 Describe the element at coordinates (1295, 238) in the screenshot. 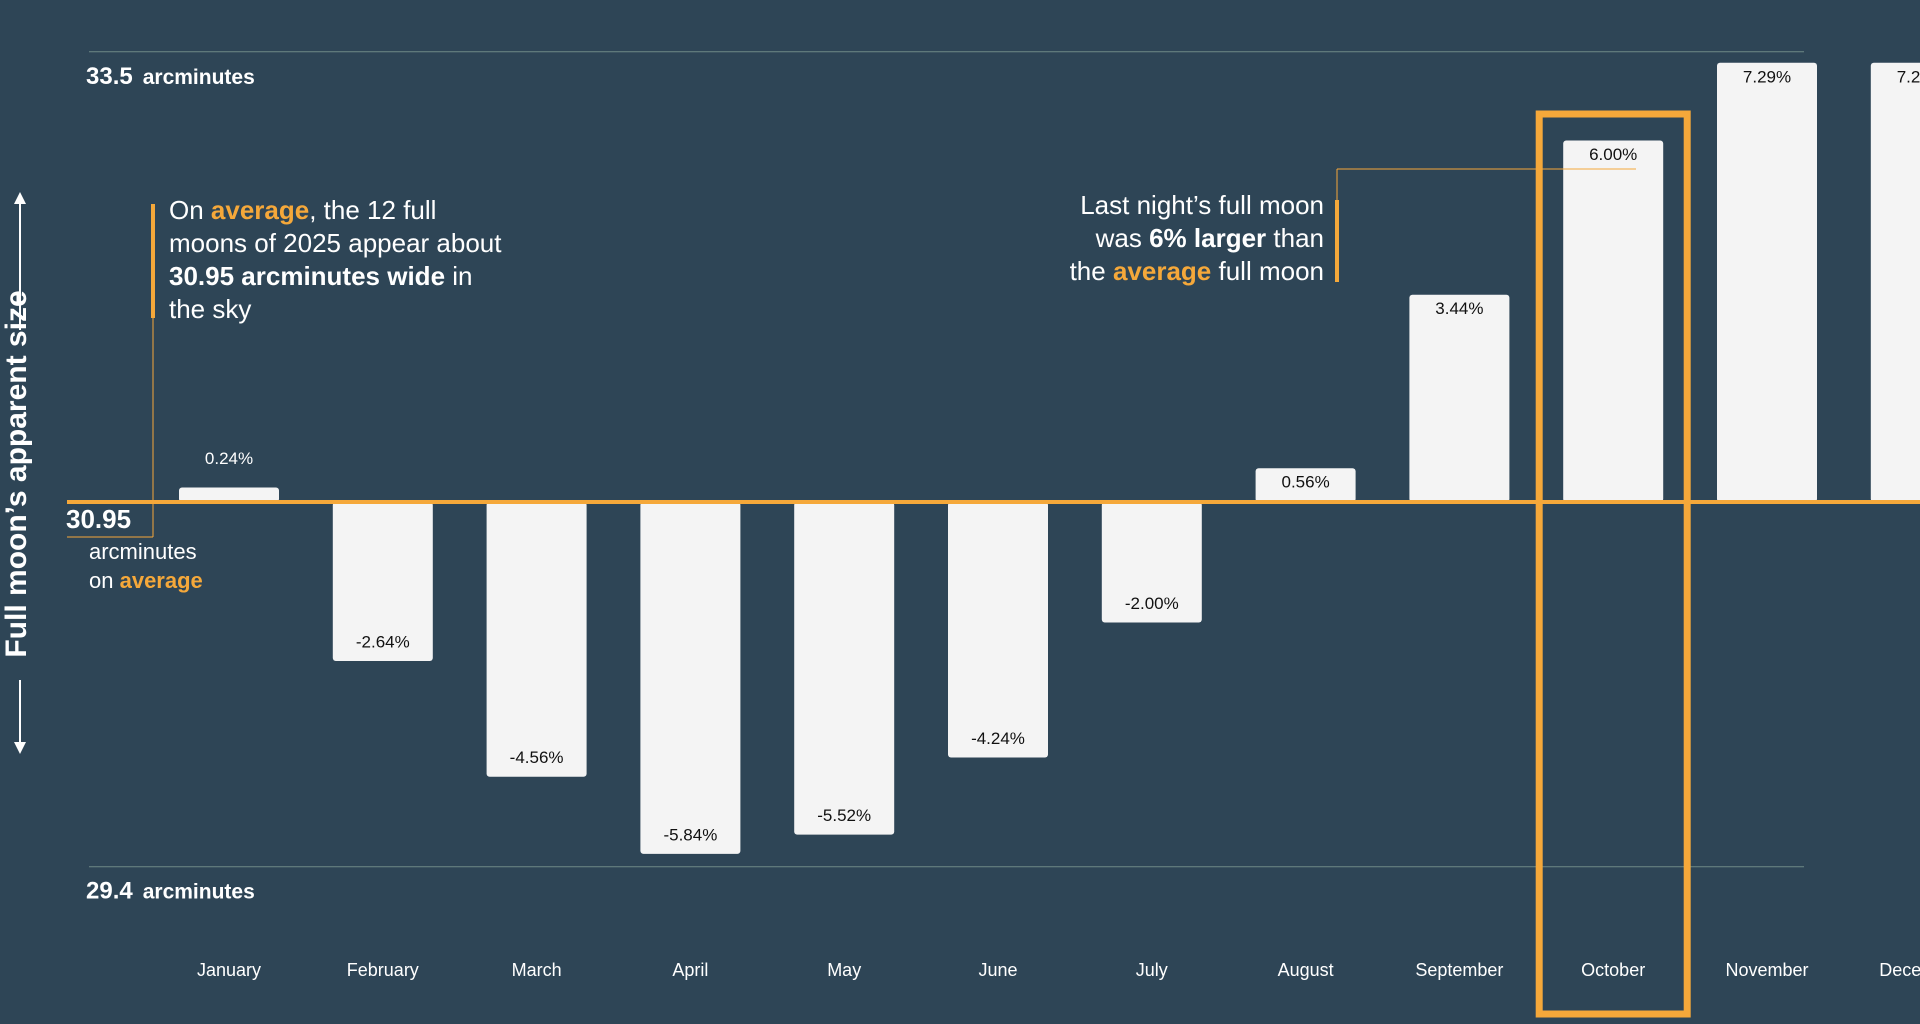

I see `annotation-segment: than` at that location.